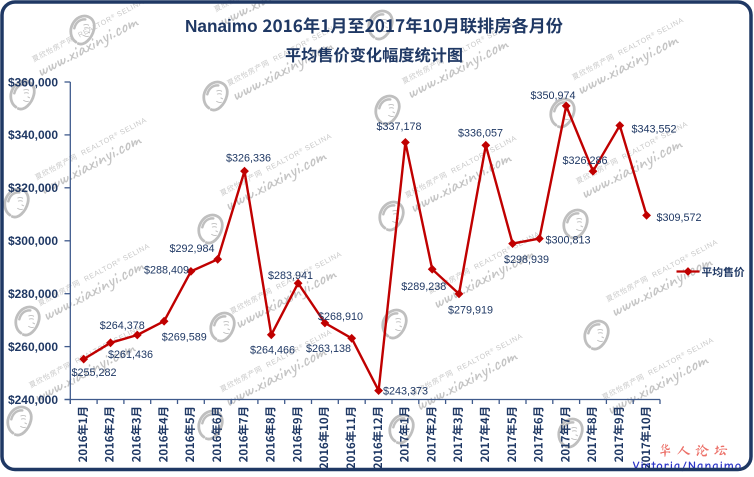 This screenshot has width=754, height=477. What do you see at coordinates (423, 287) in the screenshot?
I see `svg-text: $289,238` at bounding box center [423, 287].